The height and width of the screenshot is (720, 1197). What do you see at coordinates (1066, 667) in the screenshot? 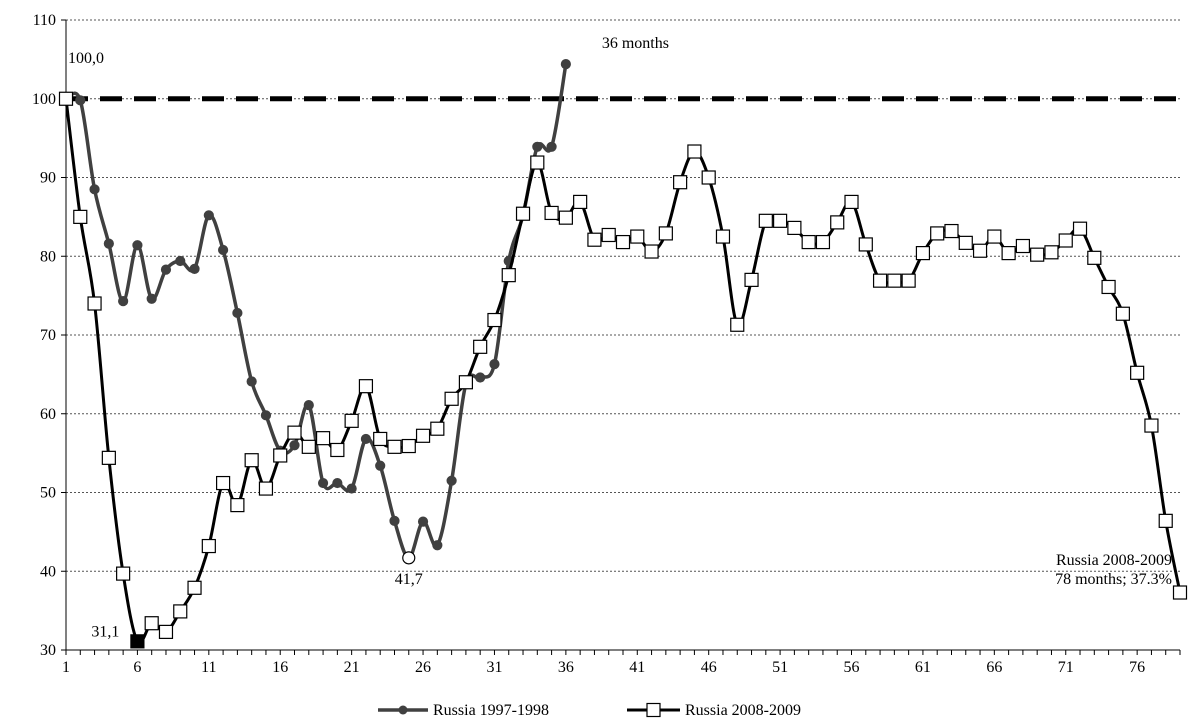
I see `x-tick-label: 71` at bounding box center [1066, 667].